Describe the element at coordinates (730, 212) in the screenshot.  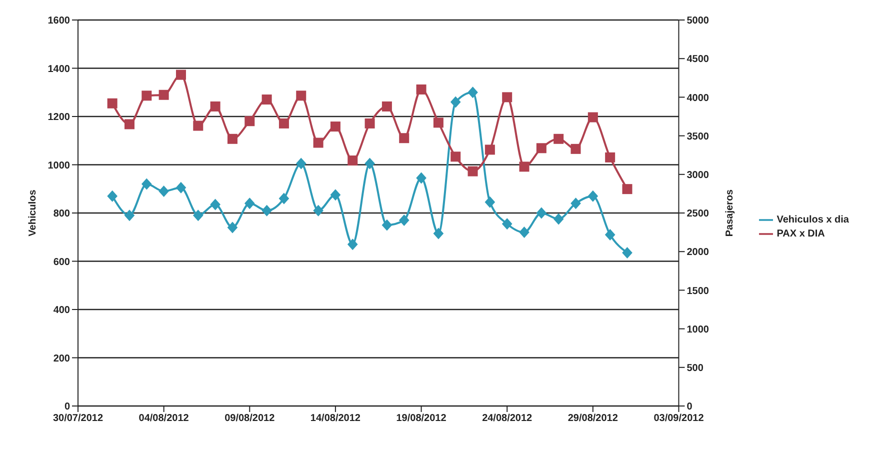
I see `y2-axis-title: Pasajeros` at that location.